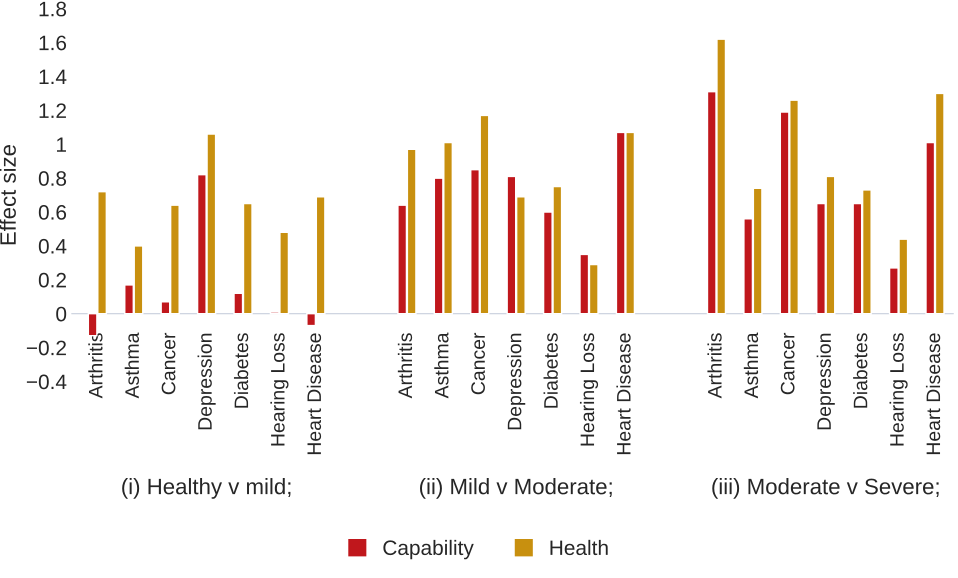 Image resolution: width=958 pixels, height=578 pixels. What do you see at coordinates (61, 314) in the screenshot?
I see `y-tick-label: 0` at bounding box center [61, 314].